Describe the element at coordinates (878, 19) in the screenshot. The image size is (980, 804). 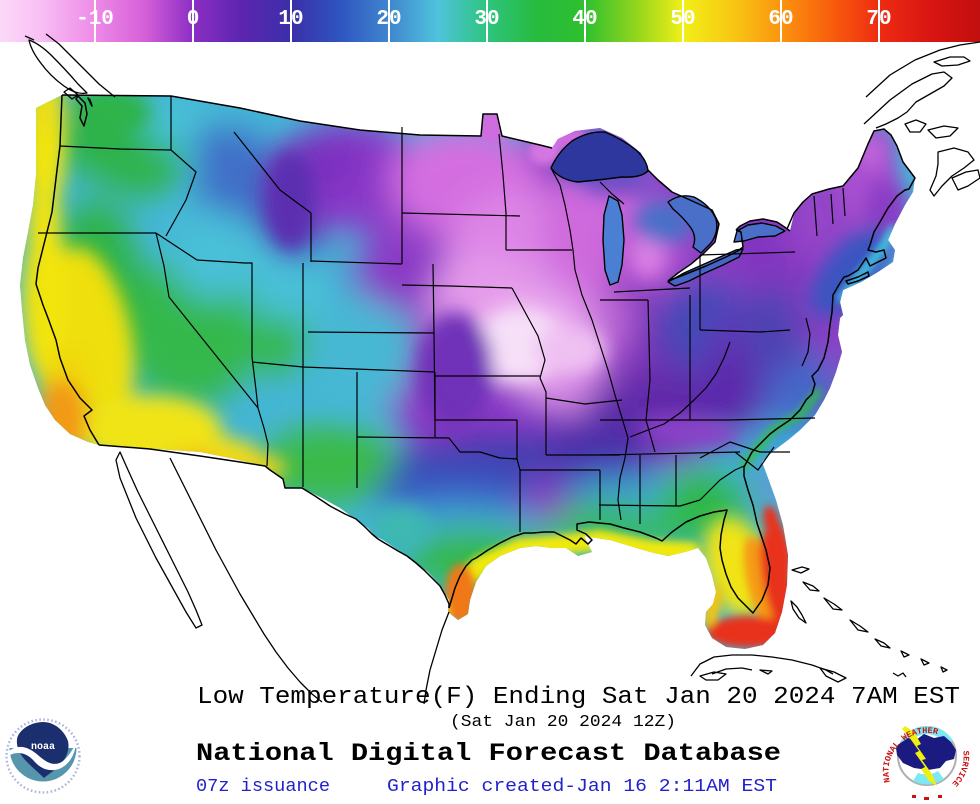
I see `svg-text: 70` at that location.